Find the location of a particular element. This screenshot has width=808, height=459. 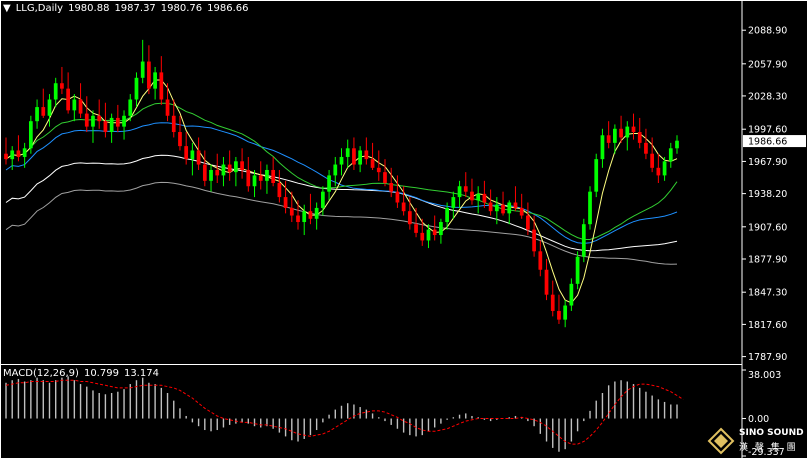

dropdown-arrow-icon: ▼ is located at coordinates (7, 8).